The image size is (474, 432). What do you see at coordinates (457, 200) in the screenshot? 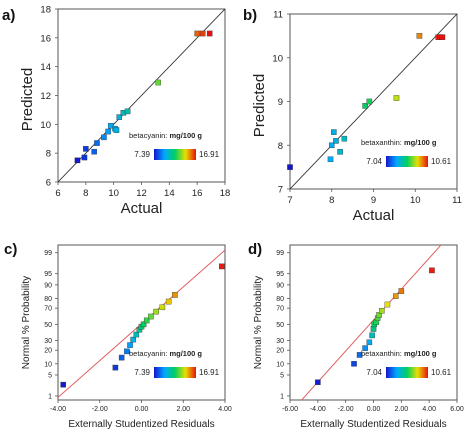
I see `x-tick-label: 11` at bounding box center [457, 200].